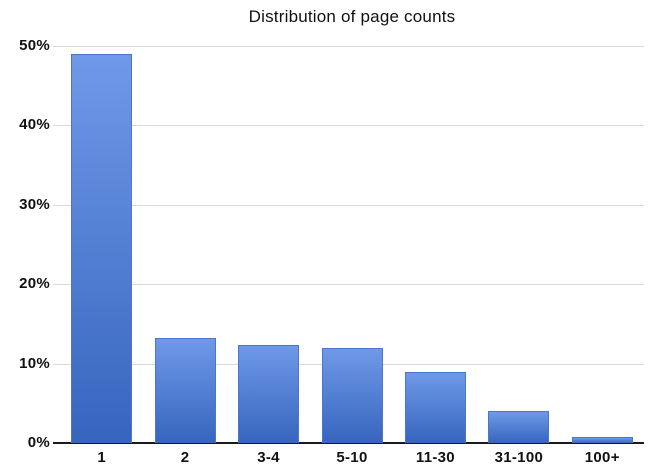 The height and width of the screenshot is (473, 650). What do you see at coordinates (34, 45) in the screenshot?
I see `y-tick-label: 50%` at bounding box center [34, 45].